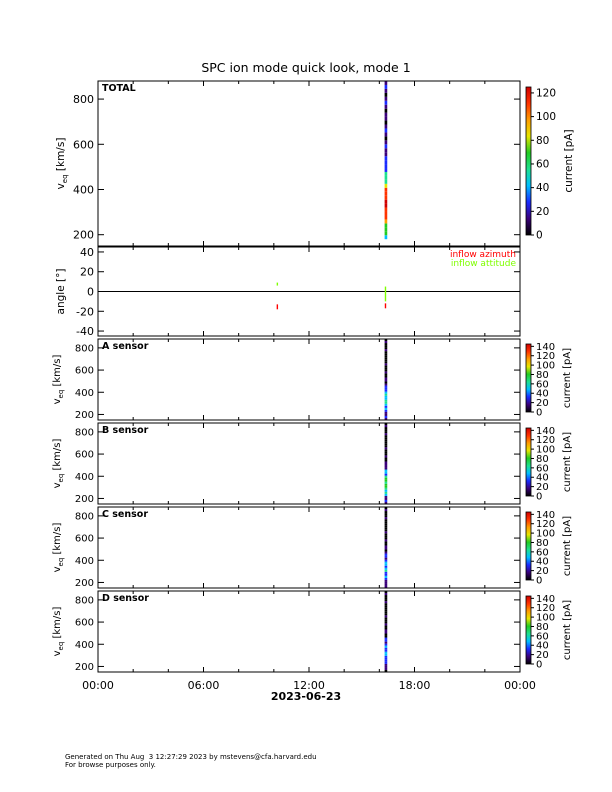 The width and height of the screenshot is (612, 792). What do you see at coordinates (58, 380) in the screenshot?
I see `ylabel: veq [km/s]` at bounding box center [58, 380].